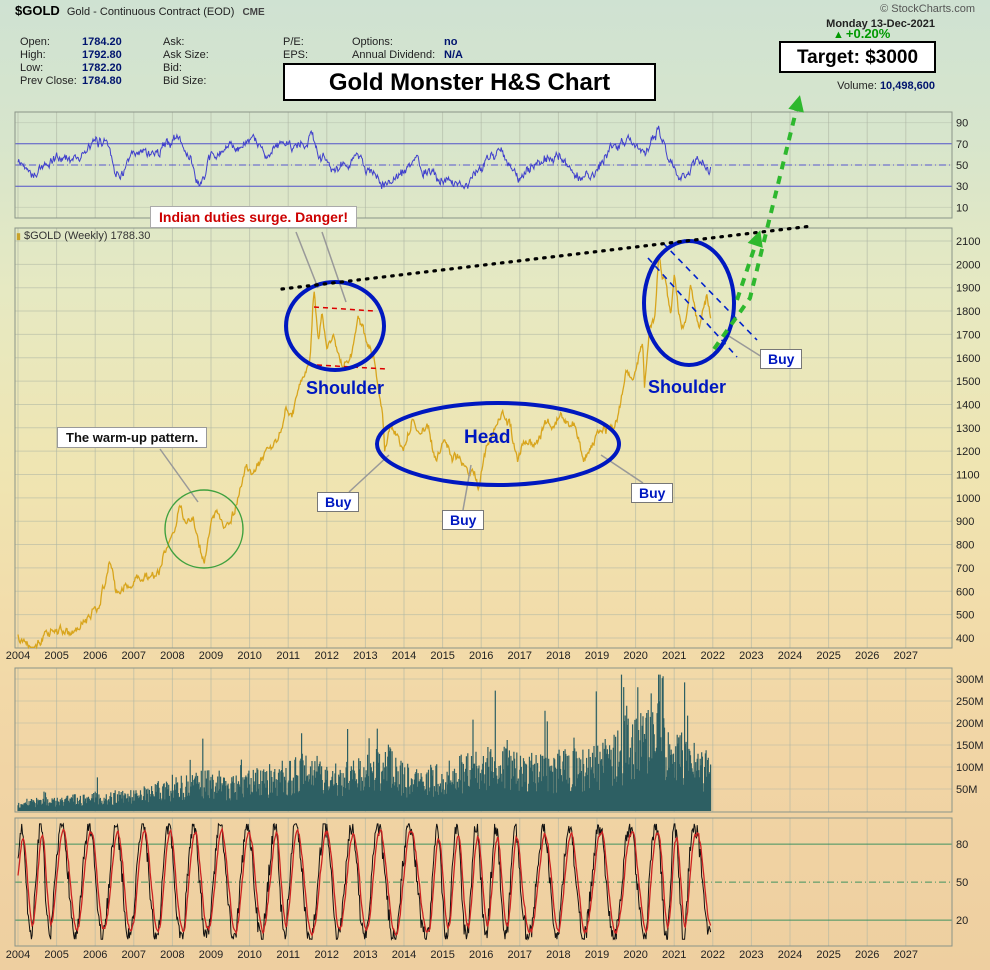  I want to click on left-shoulder-support-dash, so click(352, 367).